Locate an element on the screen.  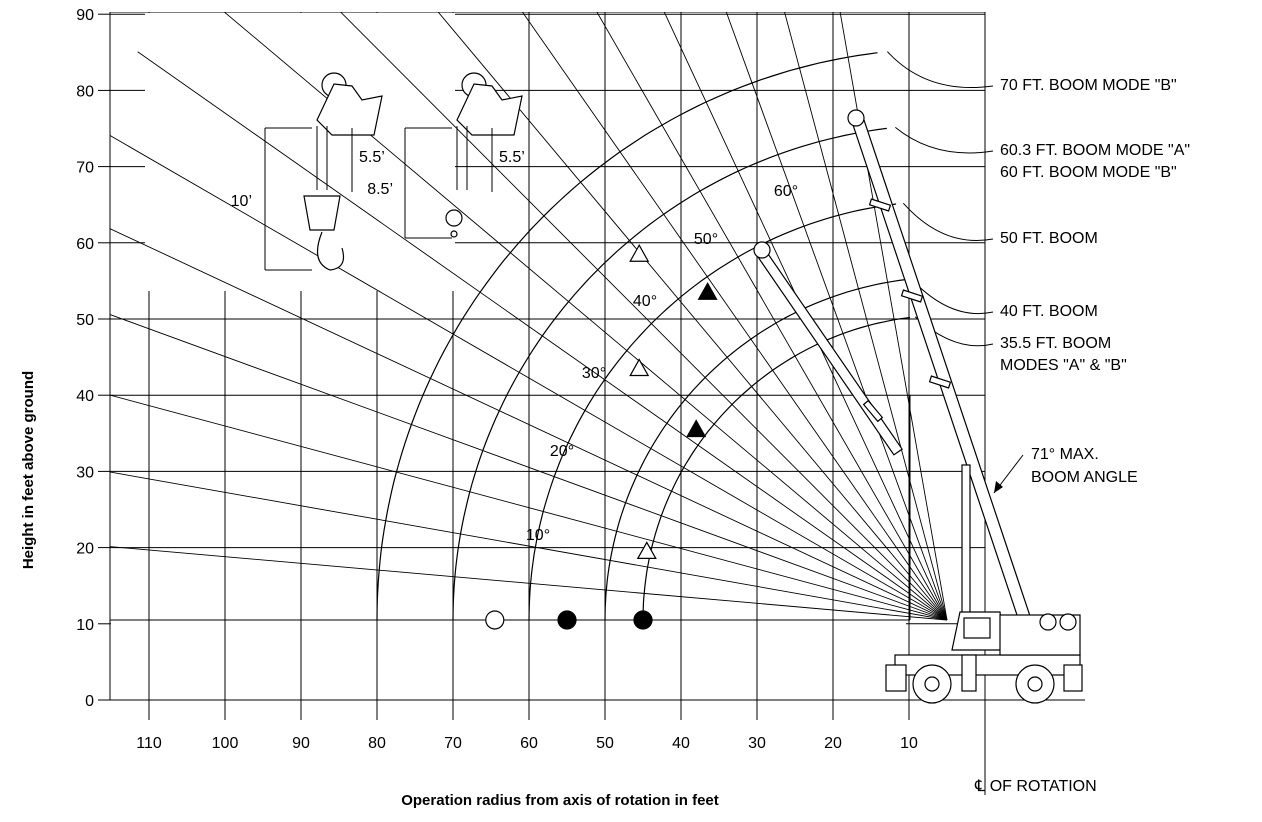
boom-label-2: 60 FT. BOOM MODE "B" is located at coordinates (1088, 172).